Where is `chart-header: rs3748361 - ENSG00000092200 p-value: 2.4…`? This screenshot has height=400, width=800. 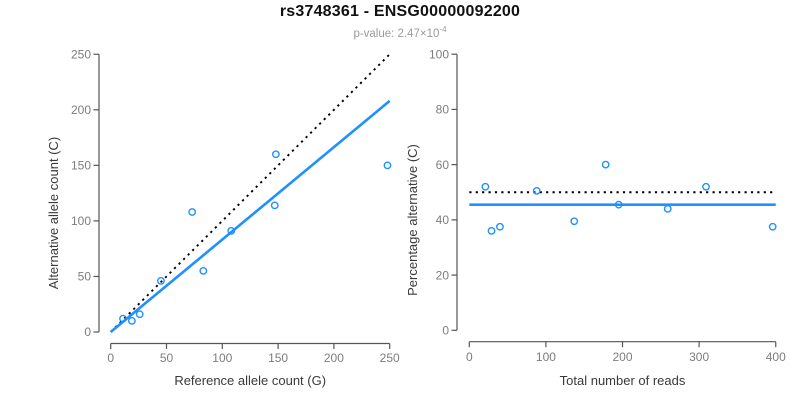 chart-header: rs3748361 - ENSG00000092200 p-value: 2.4… is located at coordinates (400, 20).